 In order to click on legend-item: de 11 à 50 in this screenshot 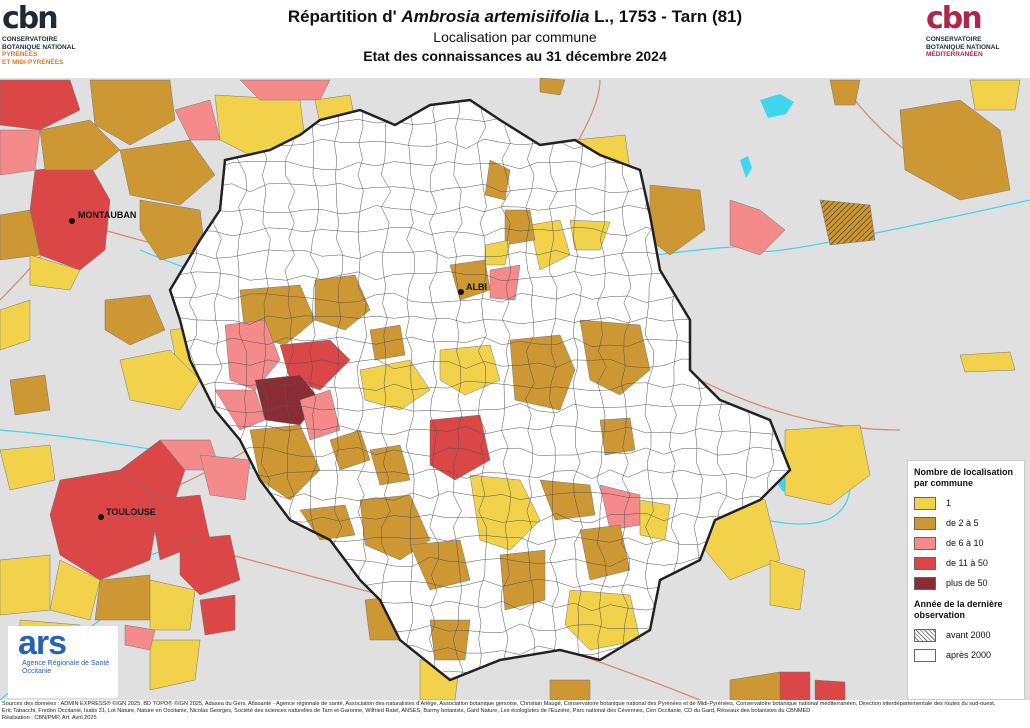, I will do `click(966, 563)`.